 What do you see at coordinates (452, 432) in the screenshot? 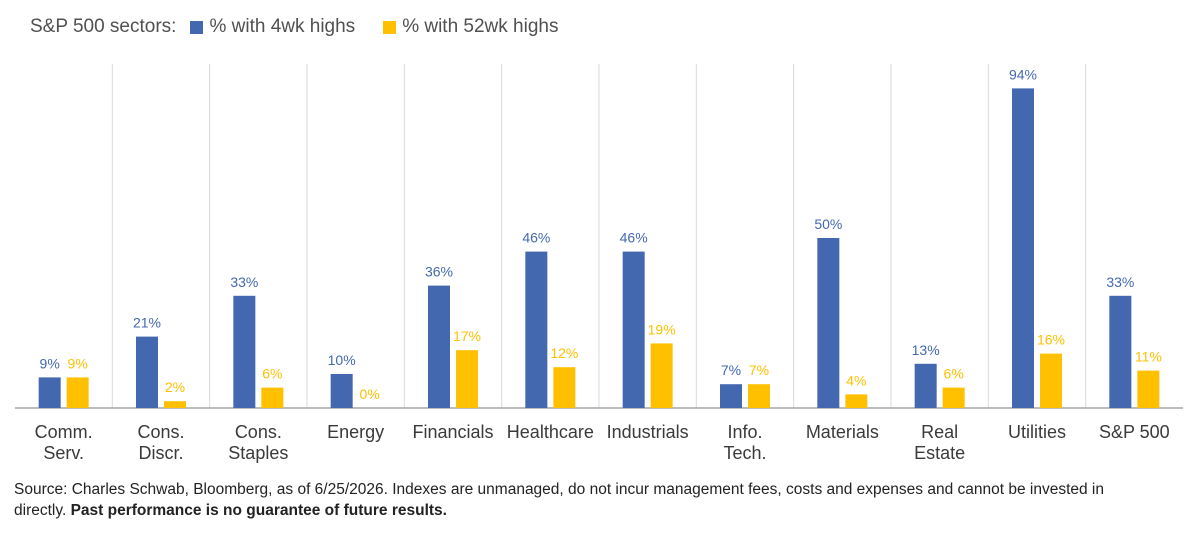
I see `category-label: Financials` at bounding box center [452, 432].